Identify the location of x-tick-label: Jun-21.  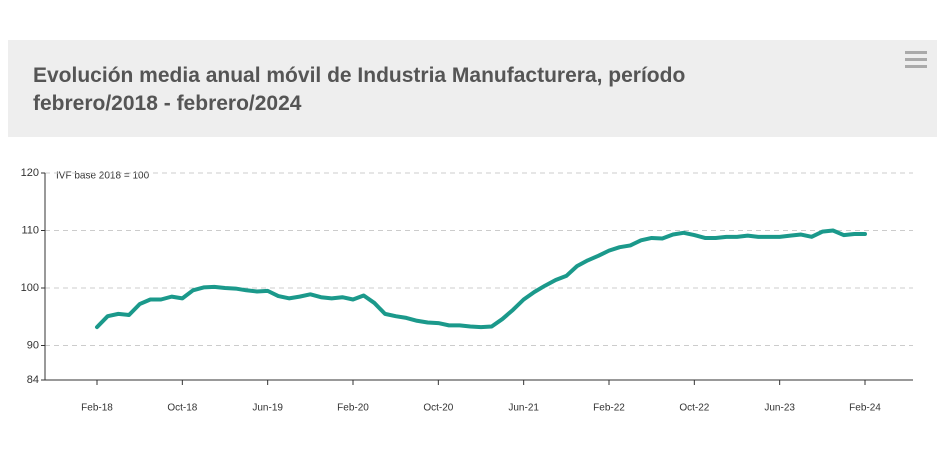
(523, 408).